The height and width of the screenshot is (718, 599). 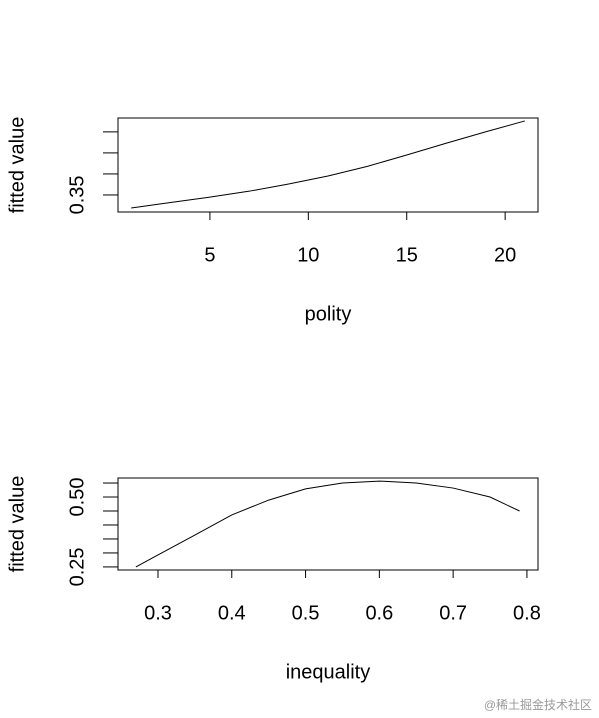 What do you see at coordinates (308, 255) in the screenshot?
I see `x-tick-label: 10` at bounding box center [308, 255].